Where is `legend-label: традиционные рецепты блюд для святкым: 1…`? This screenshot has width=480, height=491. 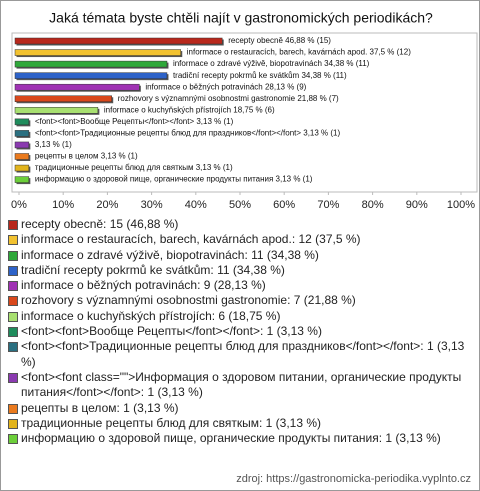 legend-label: традиционные рецепты блюд для святкым: 1… is located at coordinates (171, 422).